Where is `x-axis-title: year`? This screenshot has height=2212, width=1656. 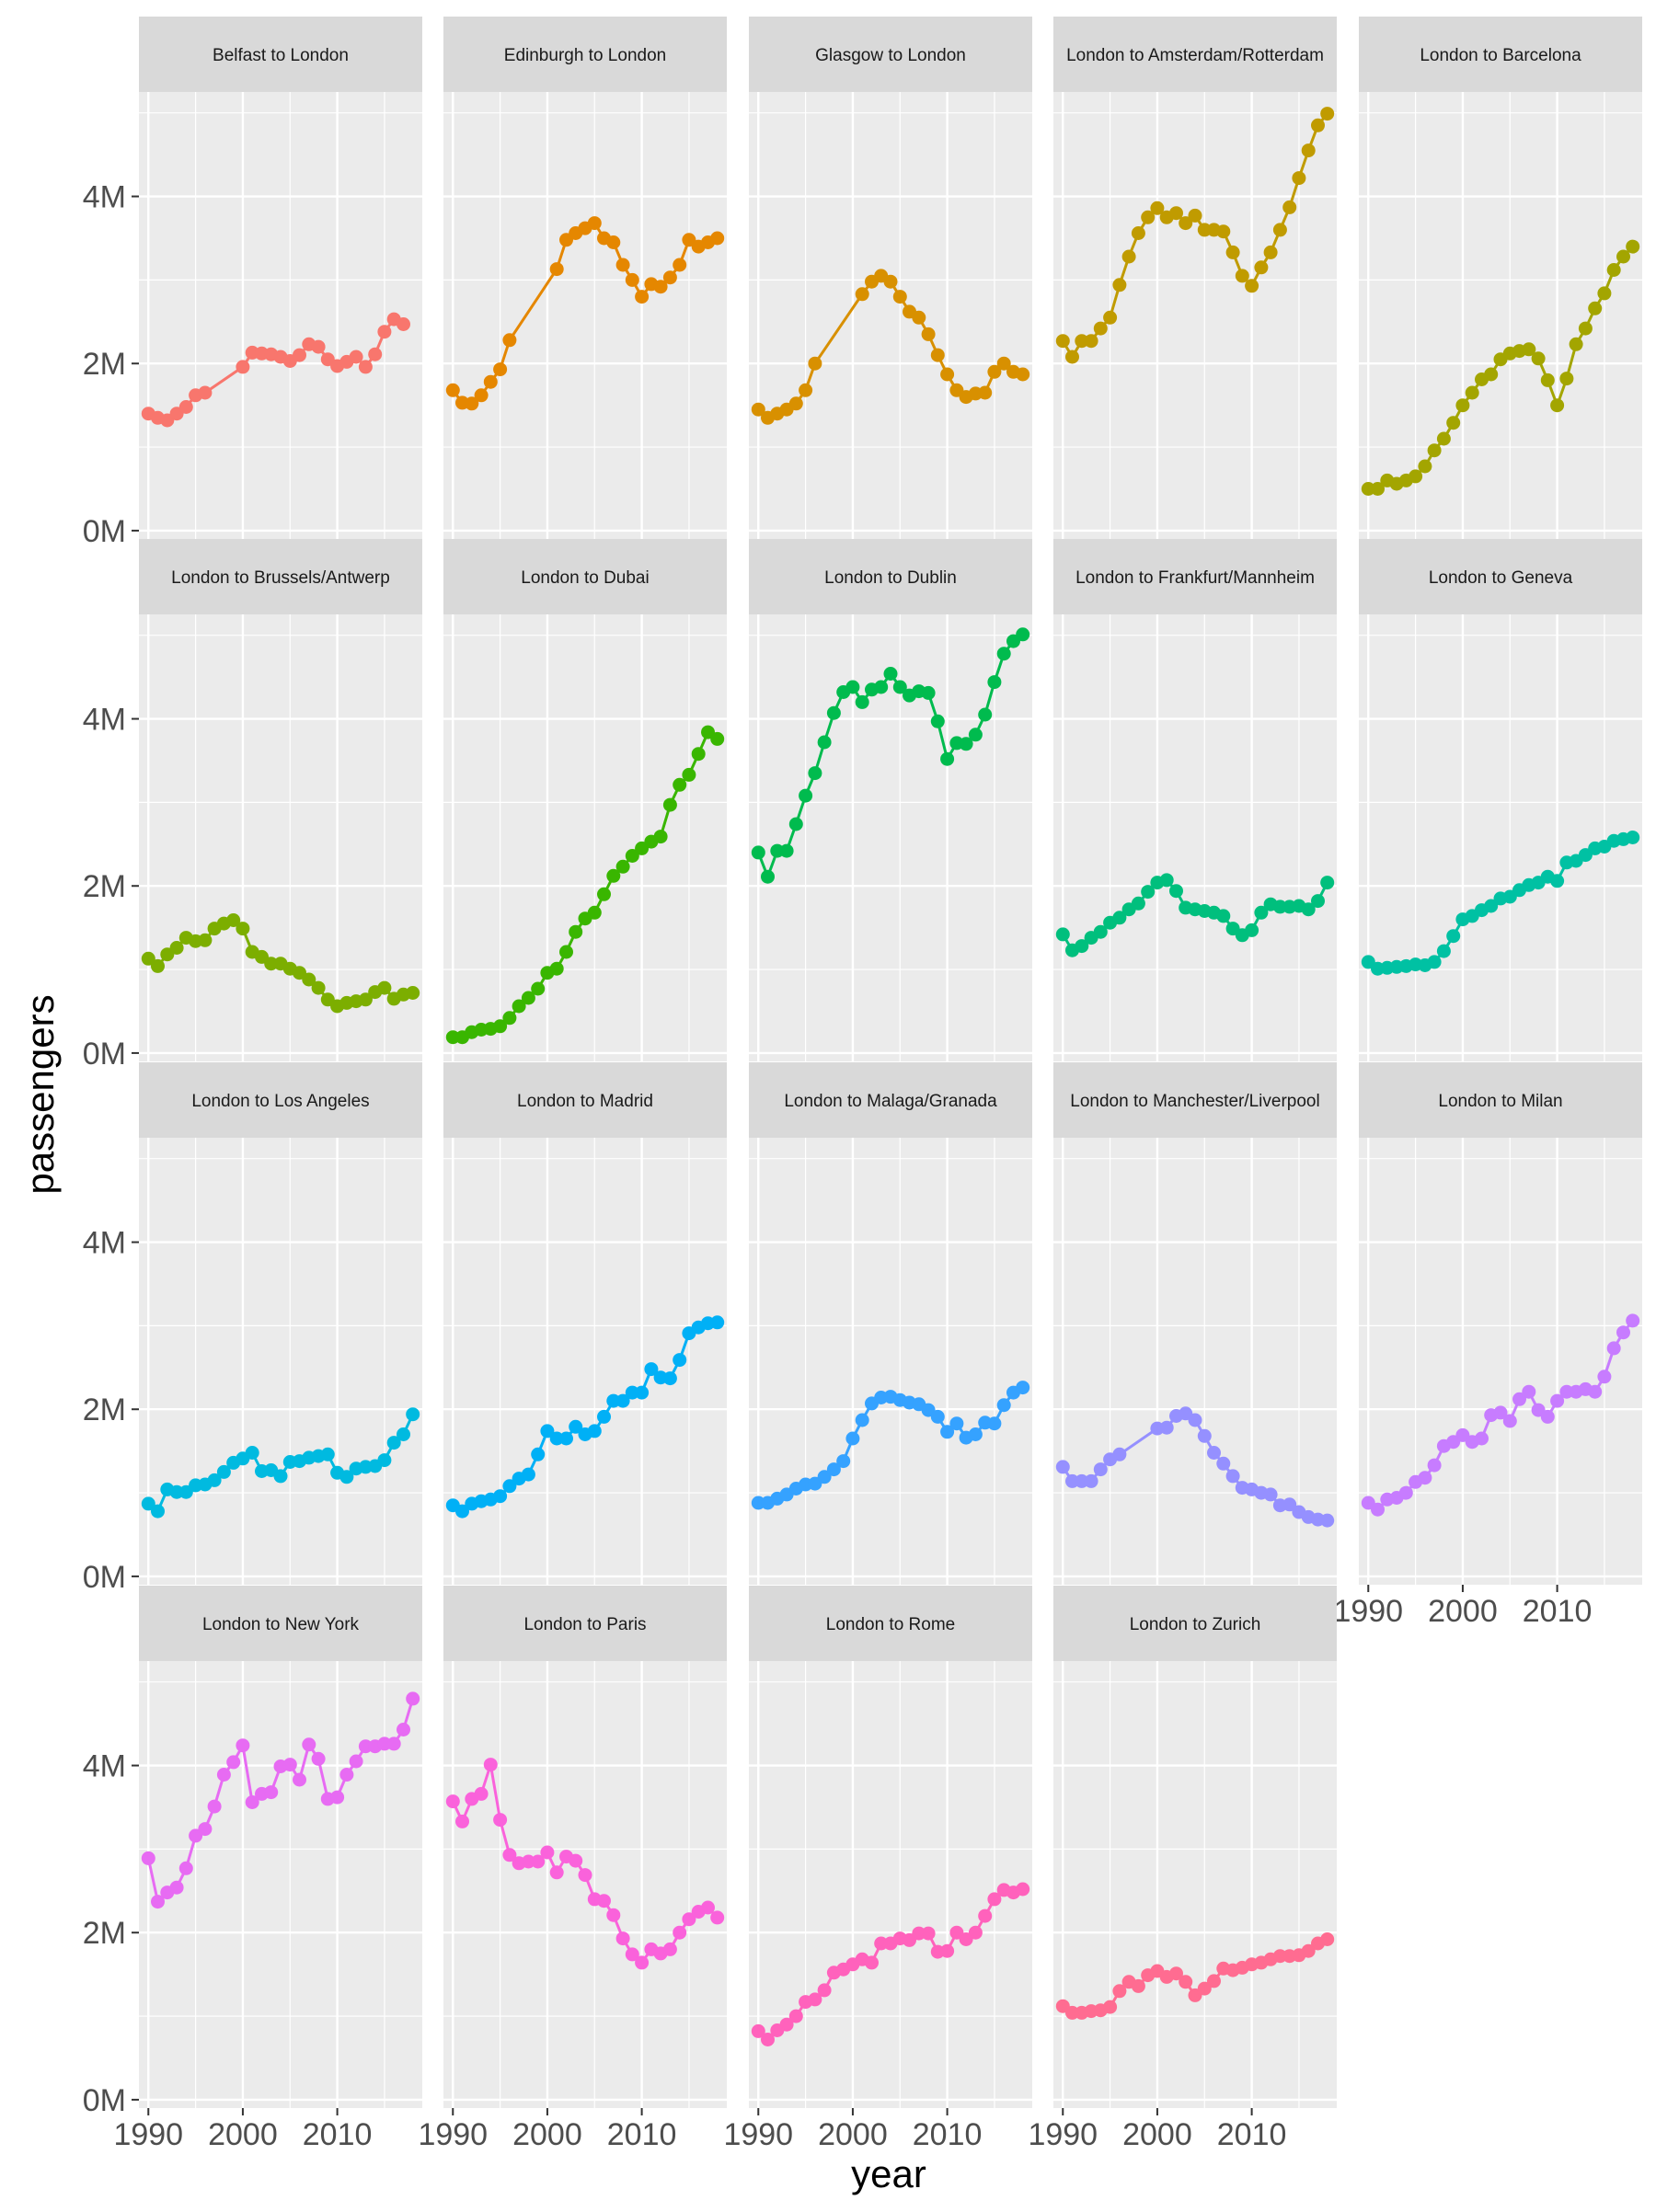
x-axis-title: year is located at coordinates (888, 2173).